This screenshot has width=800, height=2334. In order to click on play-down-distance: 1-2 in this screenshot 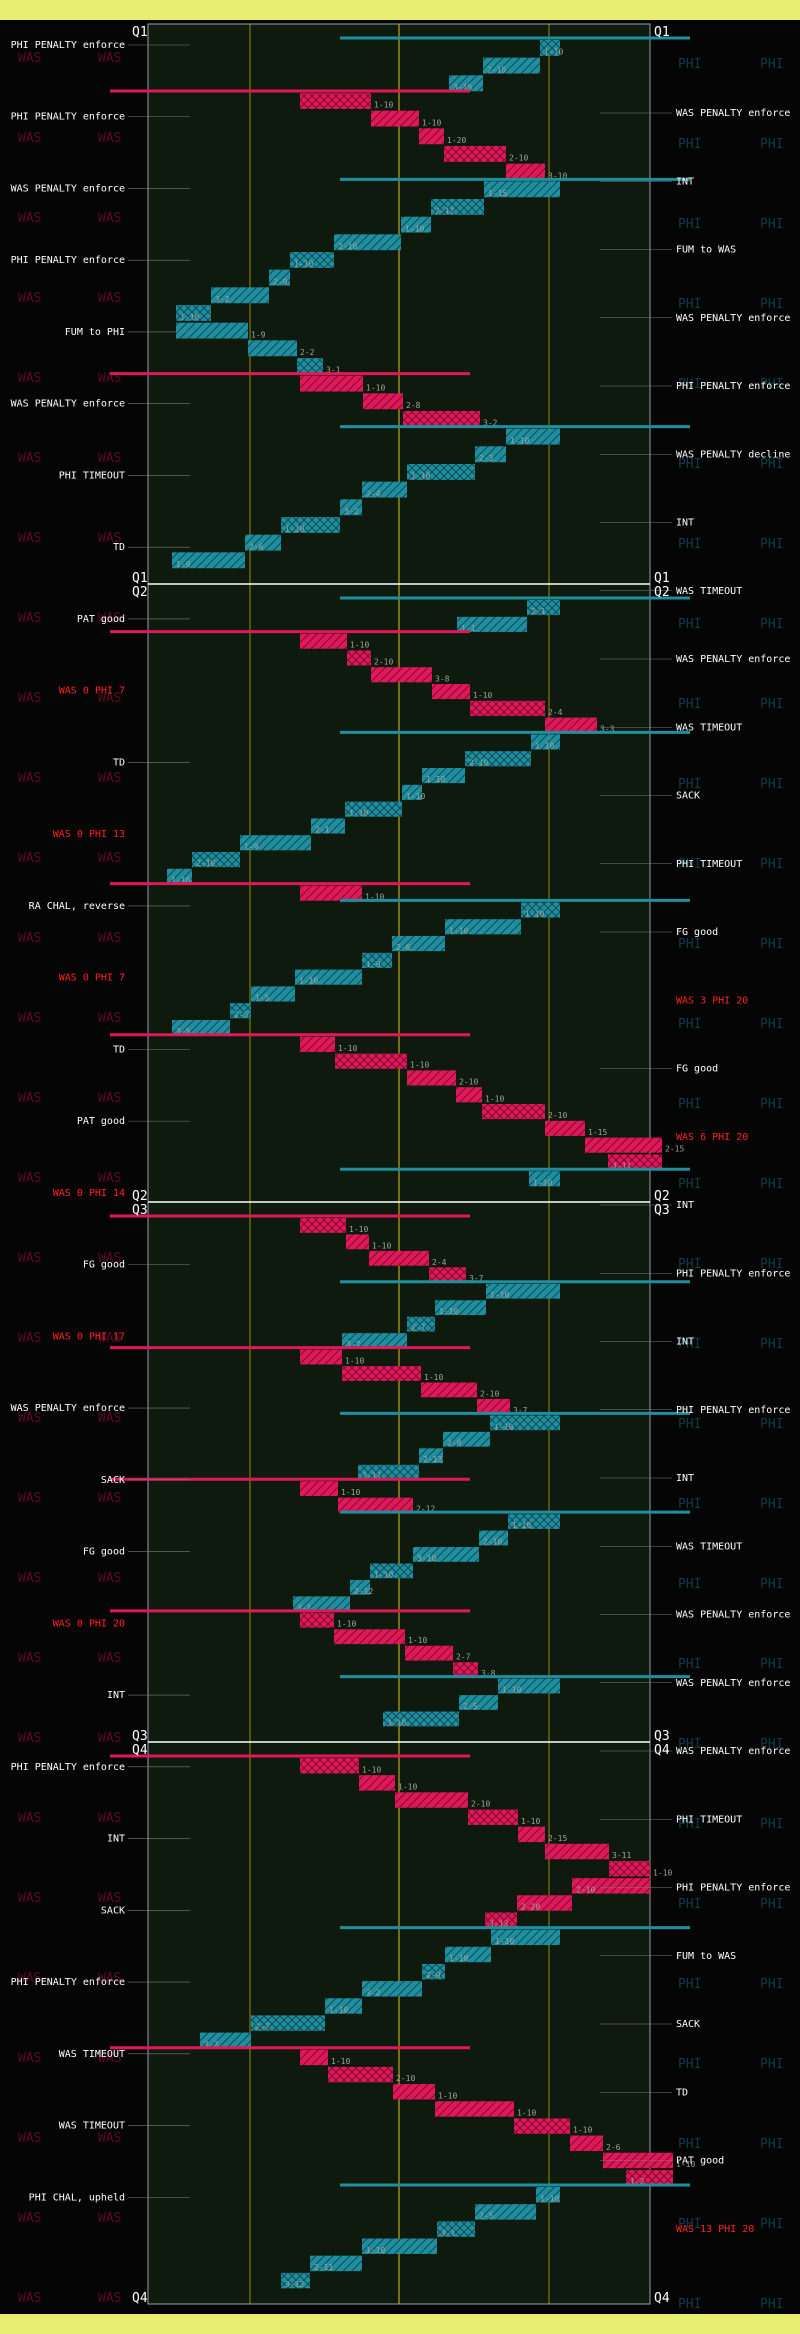, I will do `click(637, 2181)`.